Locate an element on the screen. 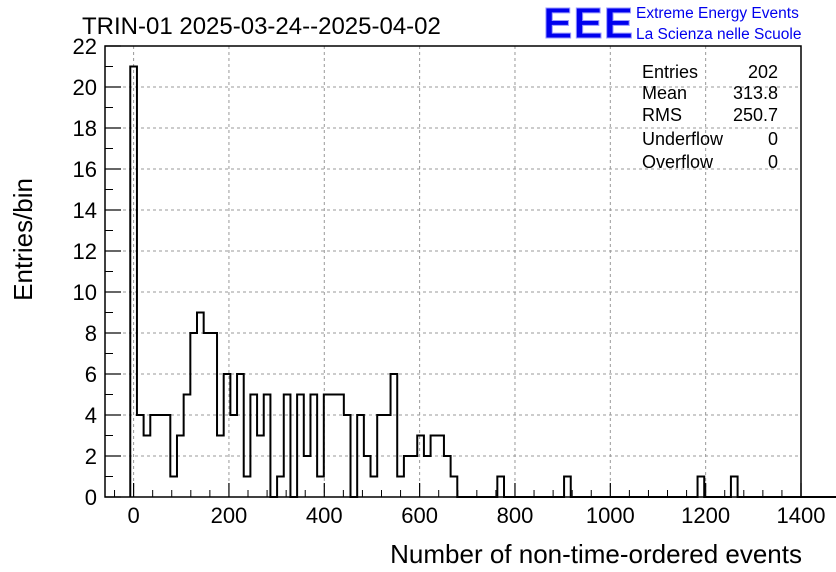 The height and width of the screenshot is (572, 836). x-tick-label: 400 is located at coordinates (324, 515).